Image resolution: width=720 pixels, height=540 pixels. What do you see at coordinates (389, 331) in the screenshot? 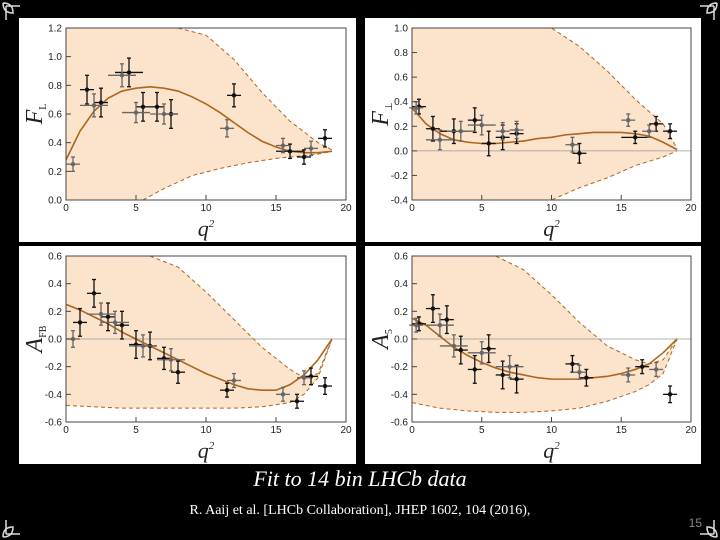
I see `y-axis-label-sub: 5` at bounding box center [389, 331].